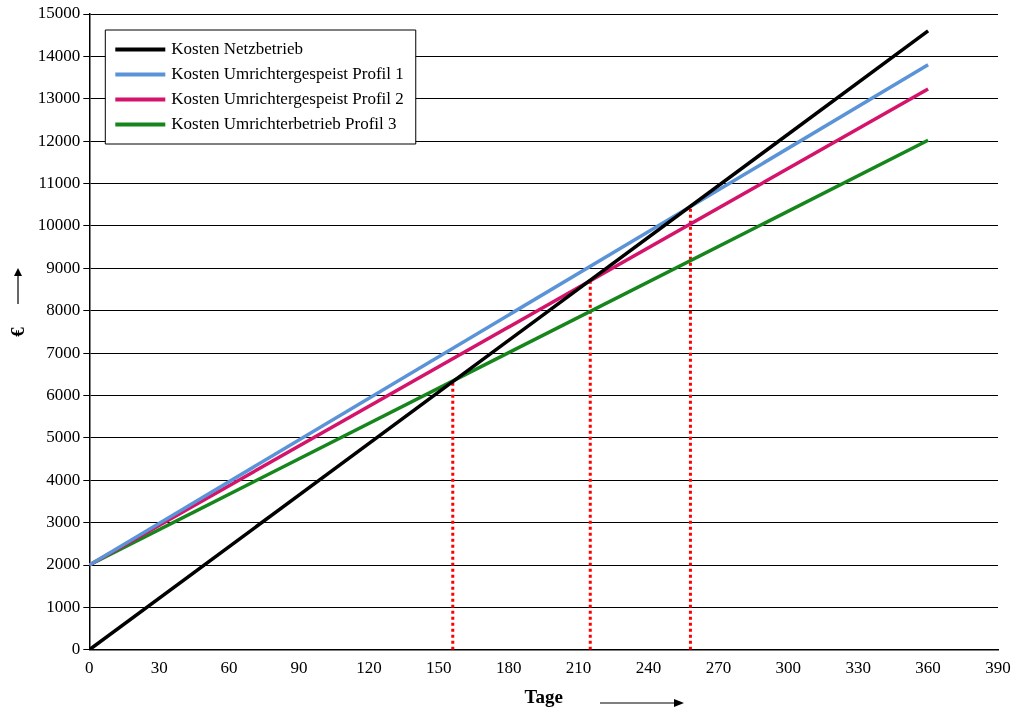  I want to click on y-tick-label: 11000, so click(59, 183).